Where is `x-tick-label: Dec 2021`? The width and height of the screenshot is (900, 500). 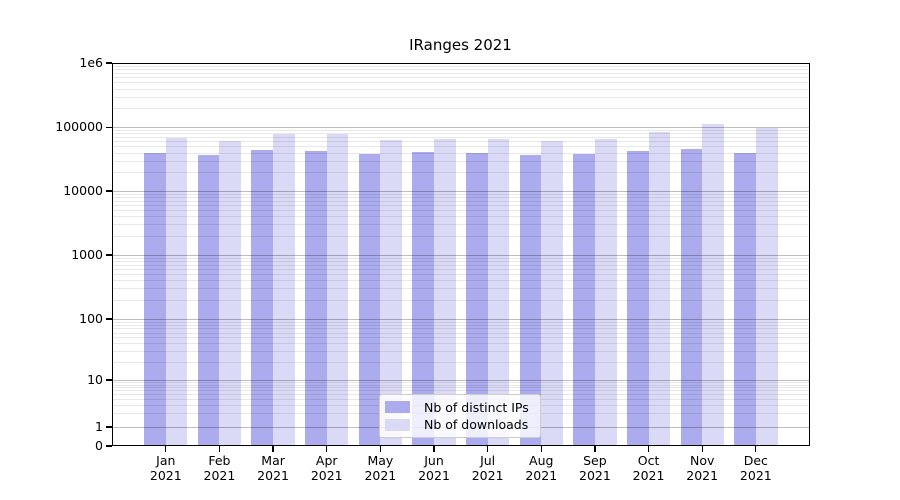
x-tick-label: Dec 2021 is located at coordinates (755, 468).